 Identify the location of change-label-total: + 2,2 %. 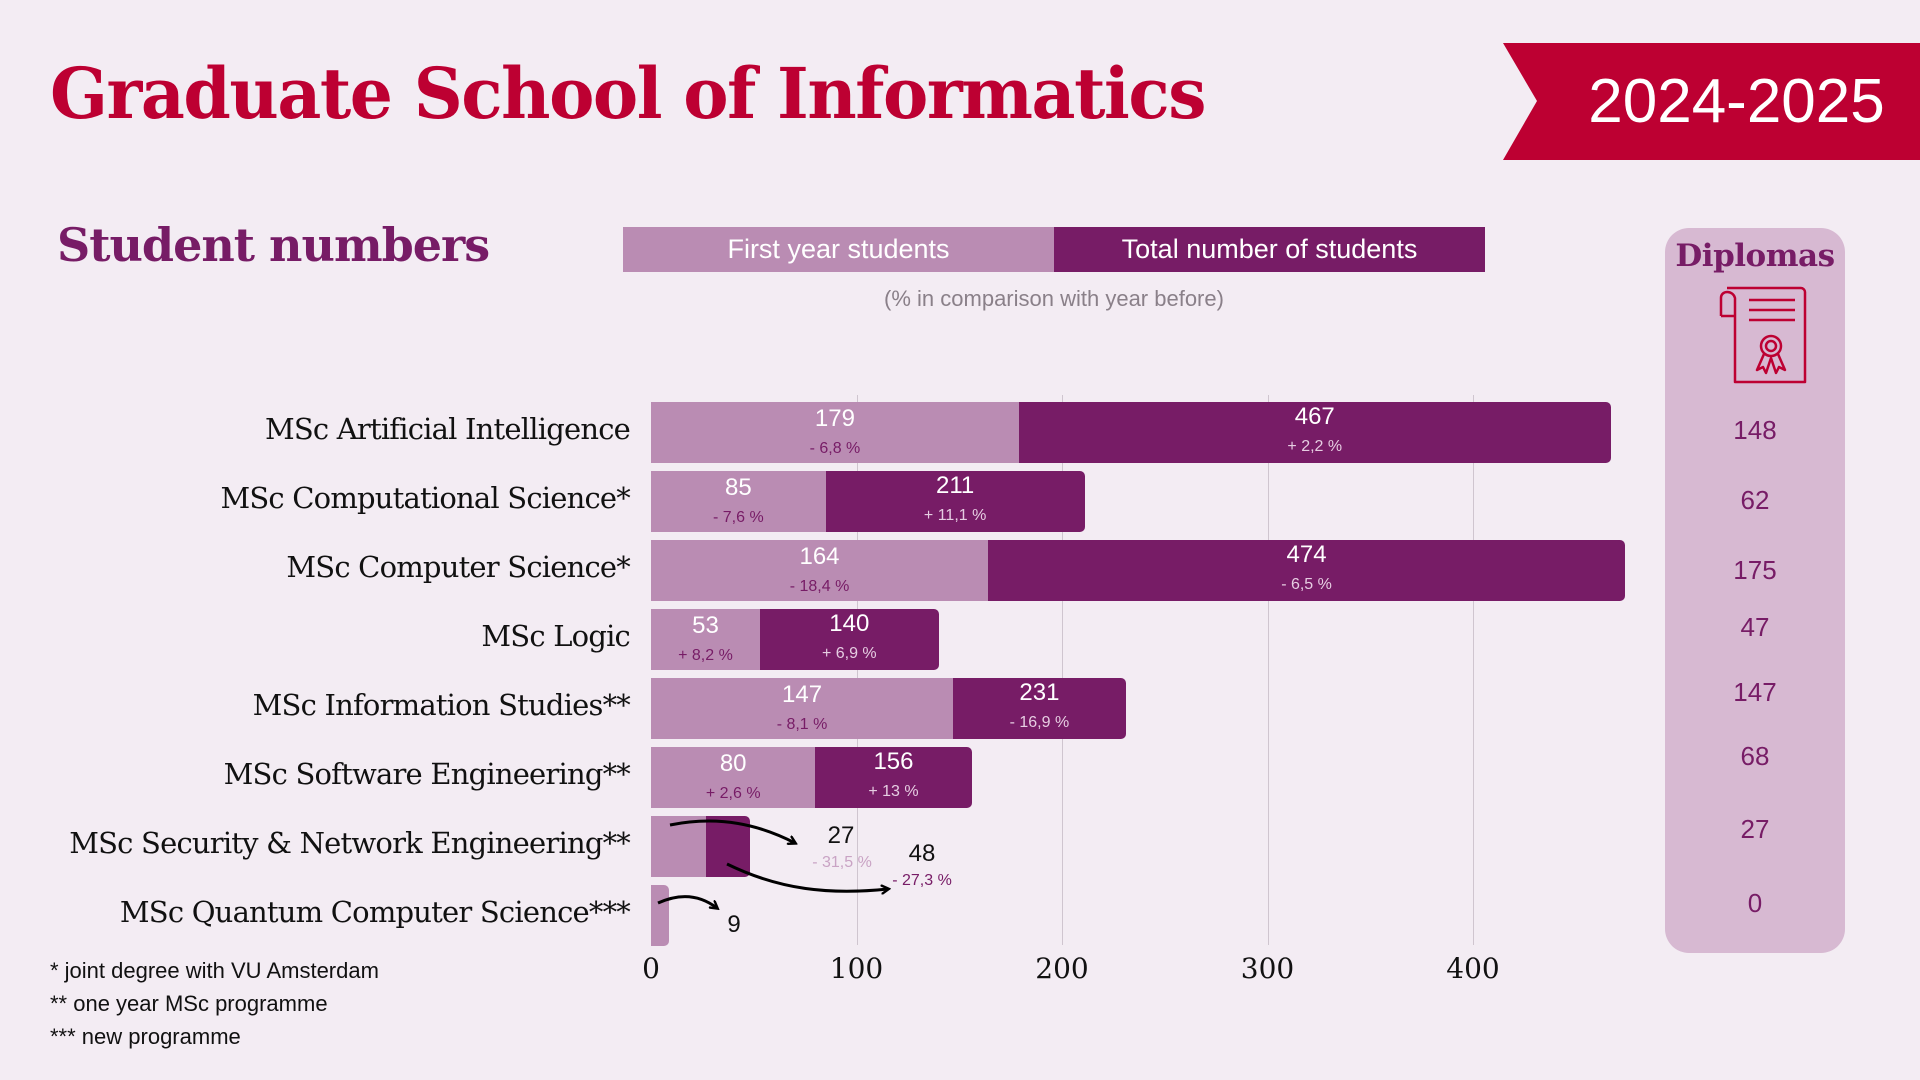
(1315, 446).